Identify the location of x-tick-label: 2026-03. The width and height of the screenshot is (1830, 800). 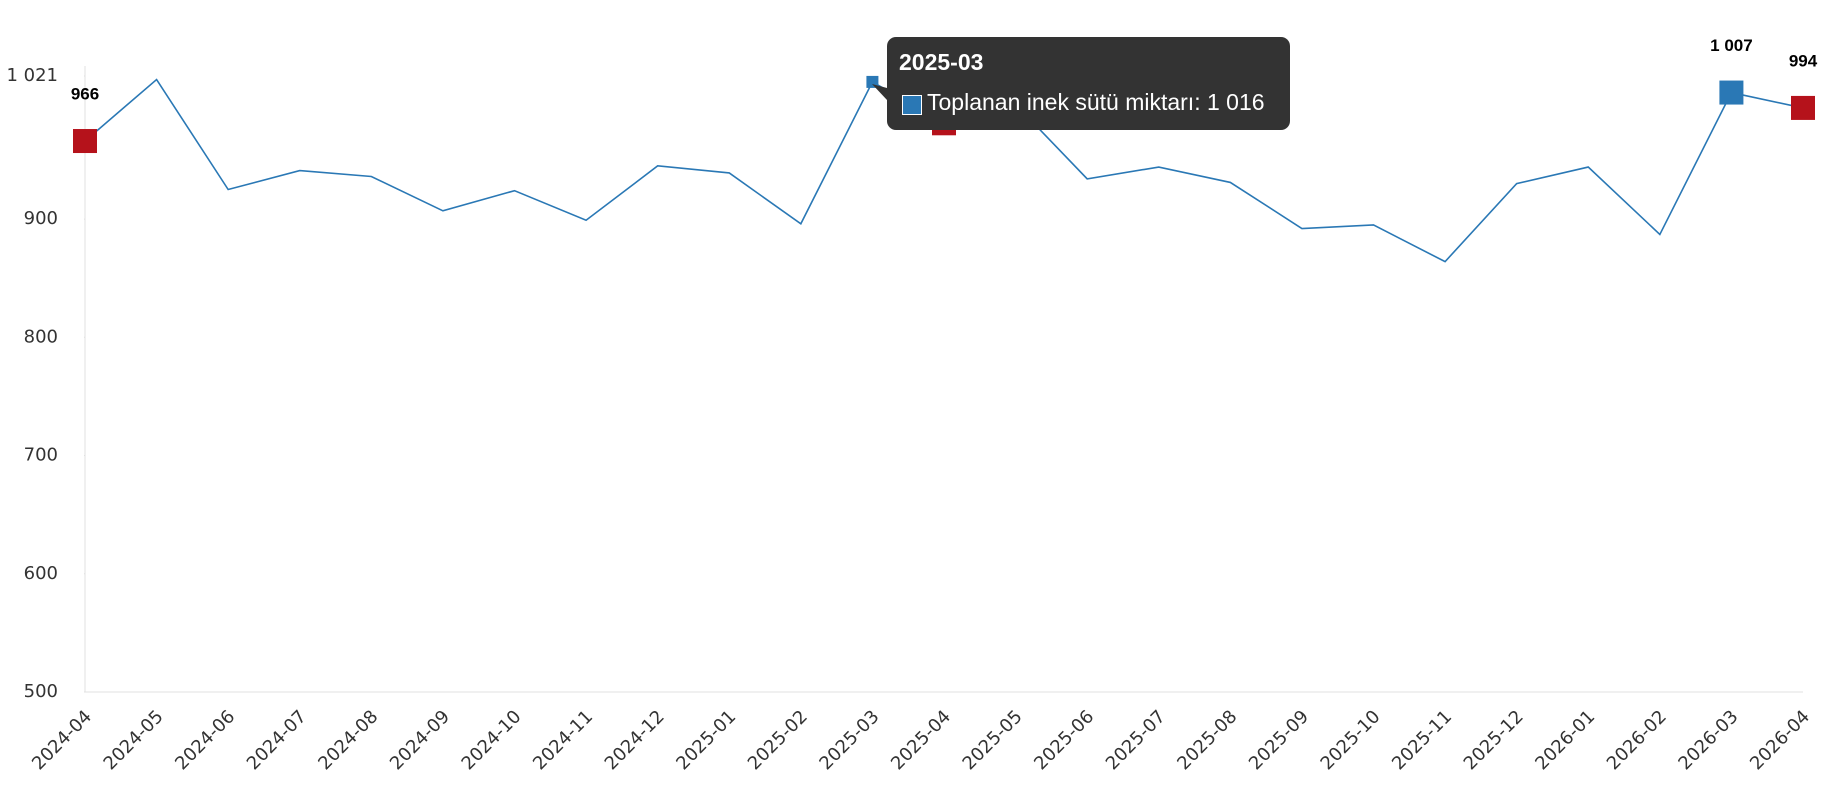
(1708, 740).